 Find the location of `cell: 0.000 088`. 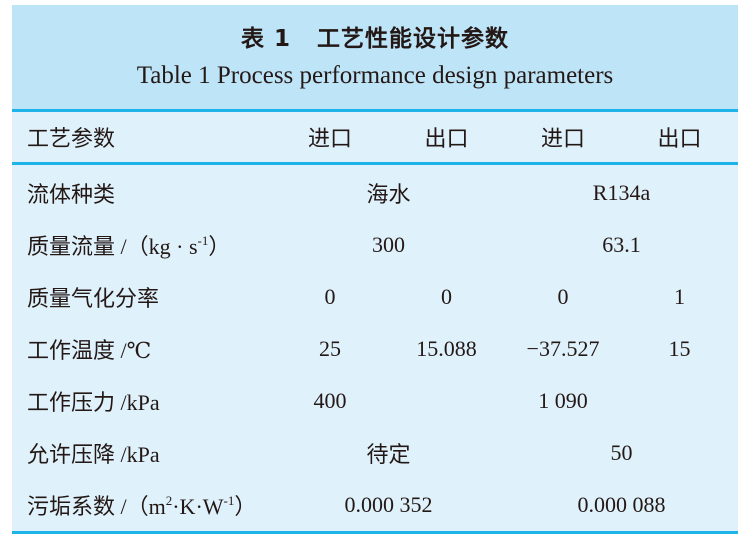

cell: 0.000 088 is located at coordinates (621, 504).